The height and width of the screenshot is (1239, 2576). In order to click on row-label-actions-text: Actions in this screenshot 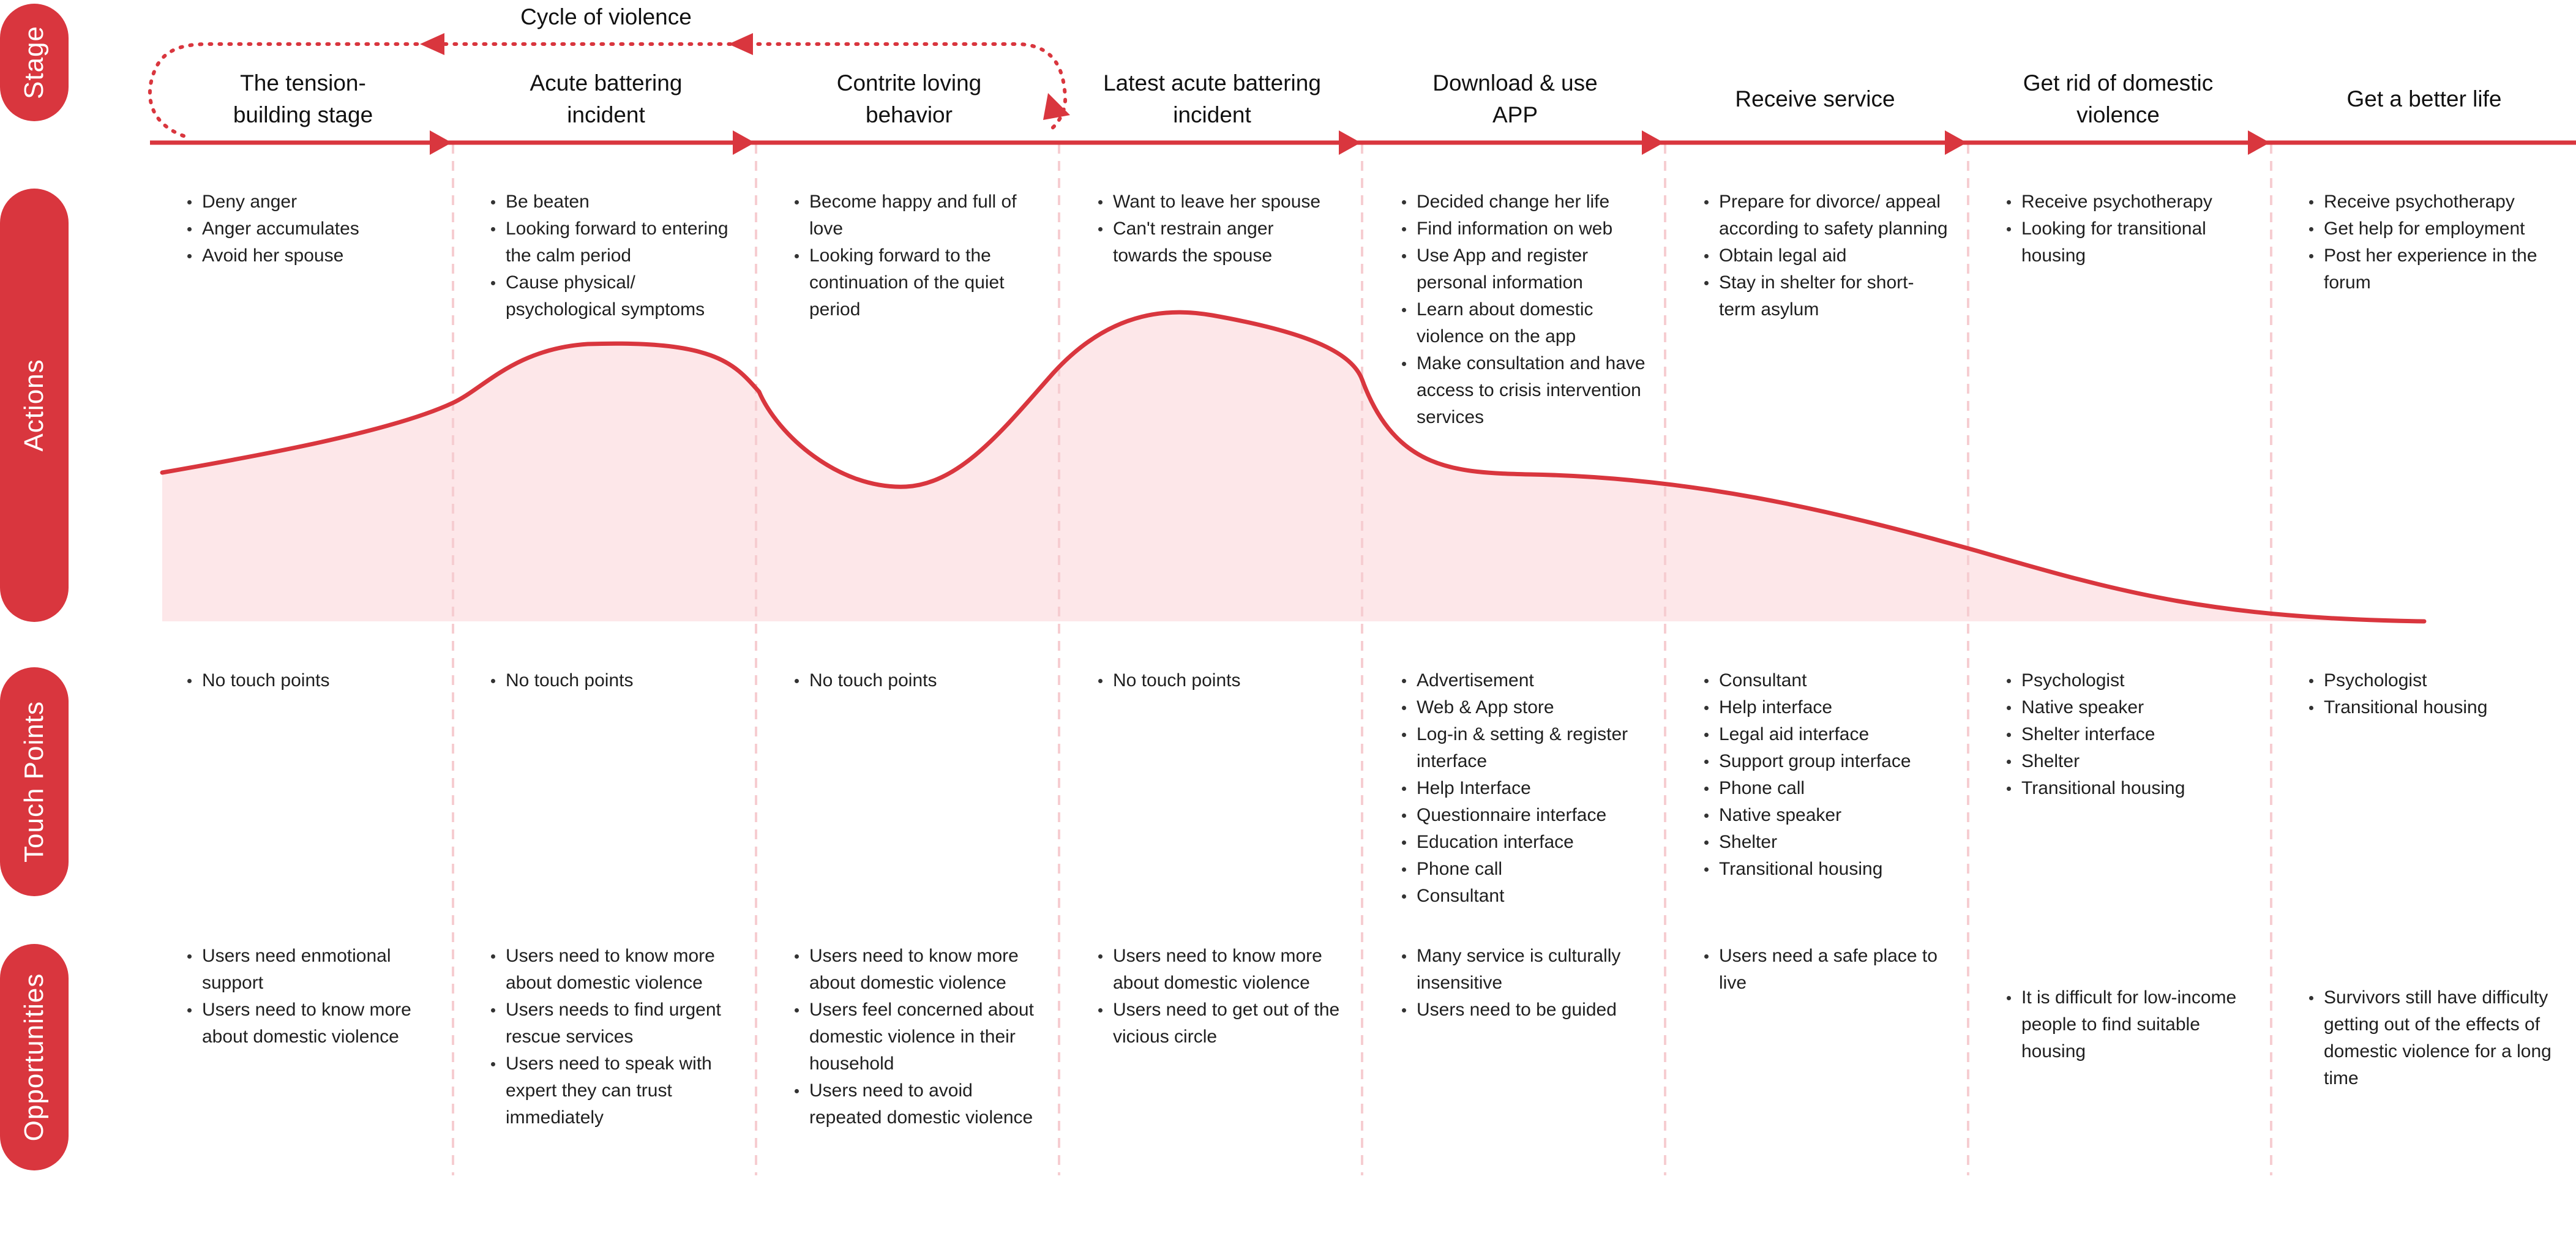, I will do `click(34, 405)`.